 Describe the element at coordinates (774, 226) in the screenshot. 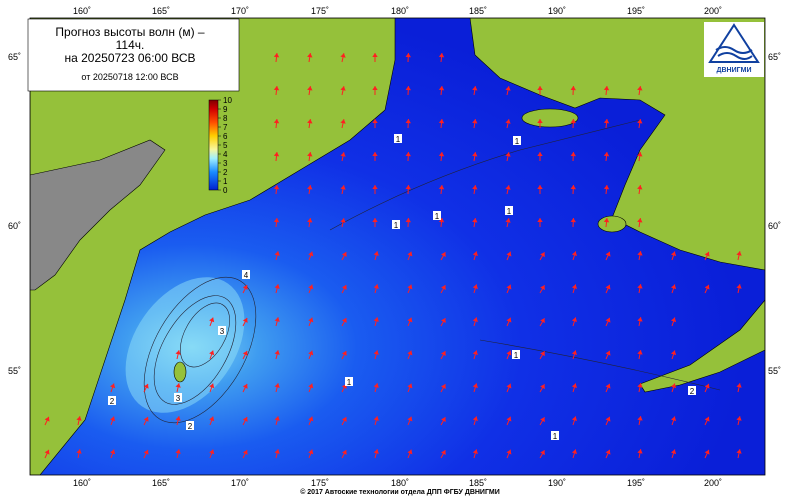

I see `lat-label-right: 60˚` at that location.